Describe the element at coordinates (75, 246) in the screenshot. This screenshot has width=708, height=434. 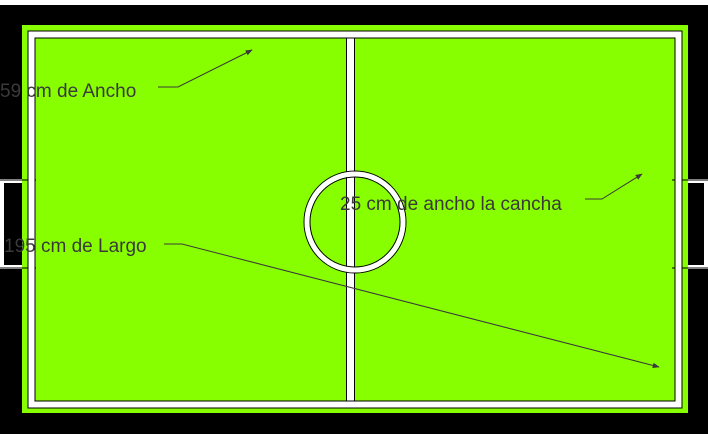
I see `length-label: 195 cm de Largo` at that location.